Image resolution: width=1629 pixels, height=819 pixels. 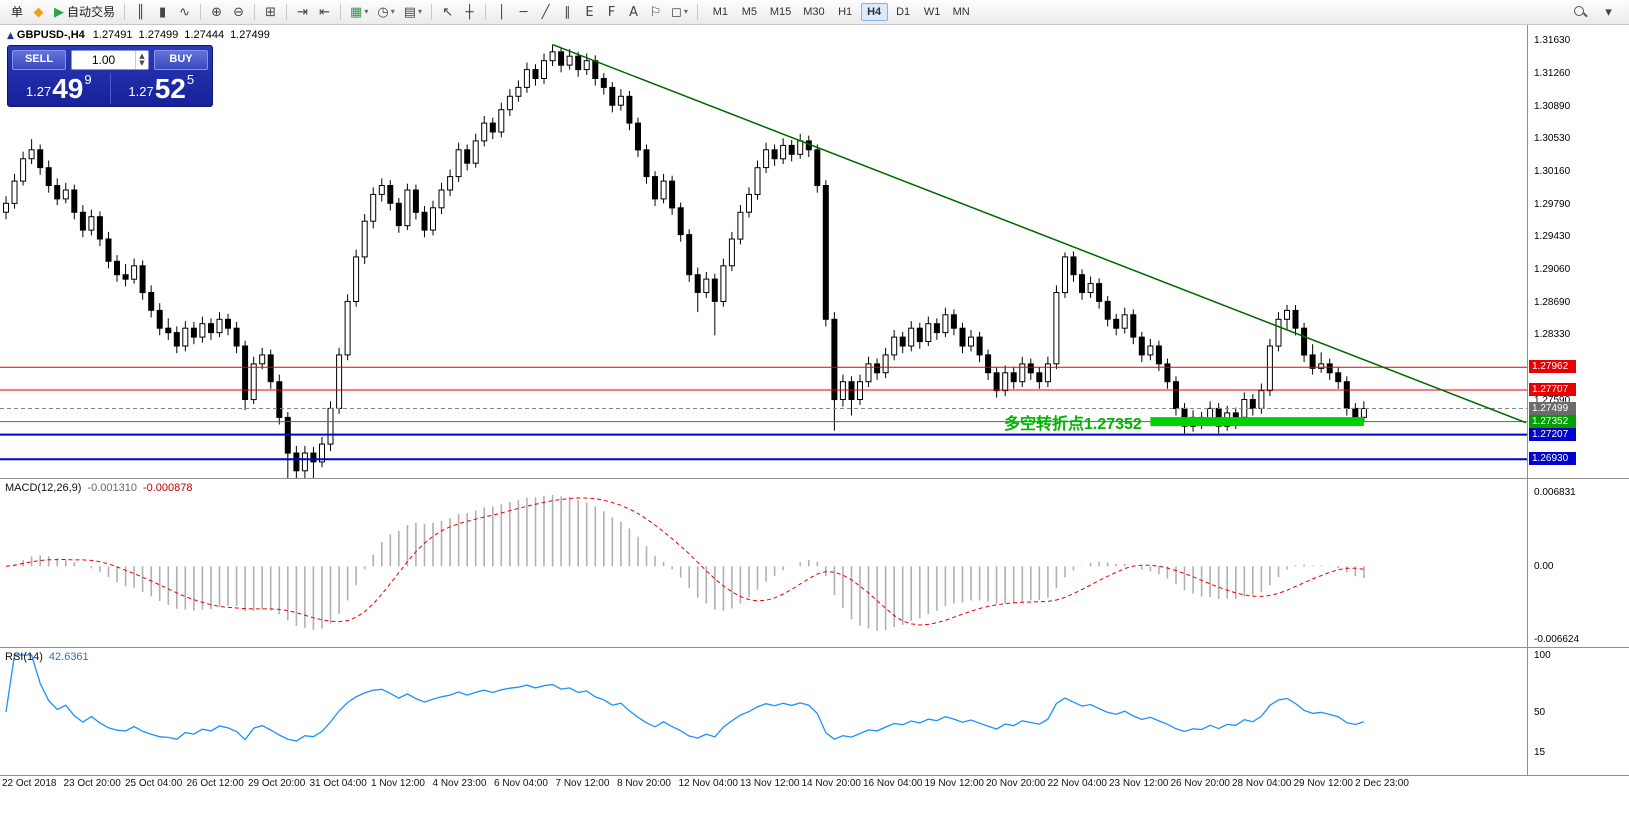 I want to click on cursor-icon: ↖, so click(x=447, y=12).